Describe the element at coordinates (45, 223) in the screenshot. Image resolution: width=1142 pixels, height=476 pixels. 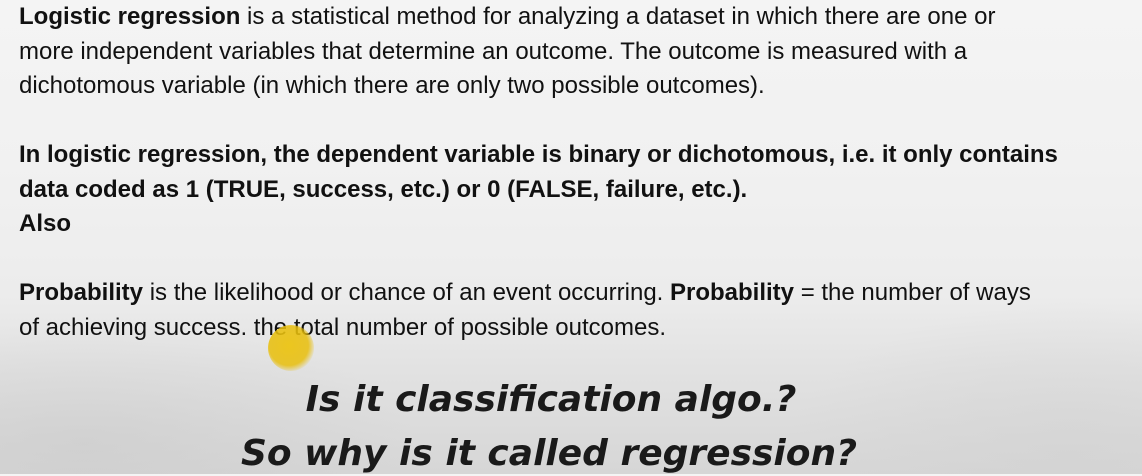
I see `also-label: Also` at that location.